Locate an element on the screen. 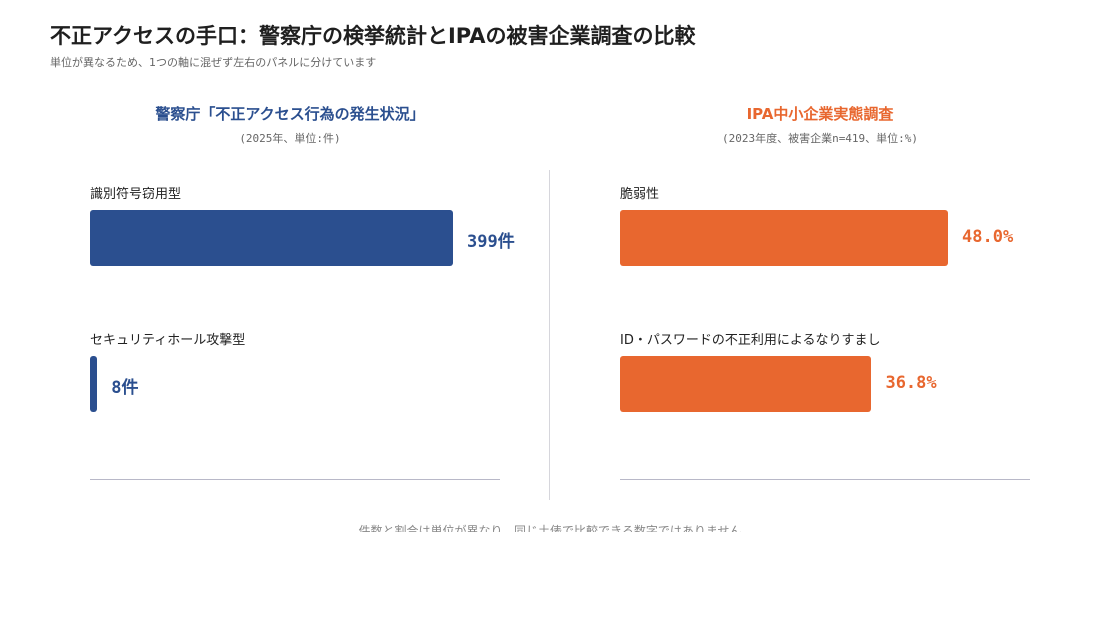  chart-subtitle: 単位が異なるため、1つの軸に混ぜず左右のパネルに分けています is located at coordinates (213, 62).